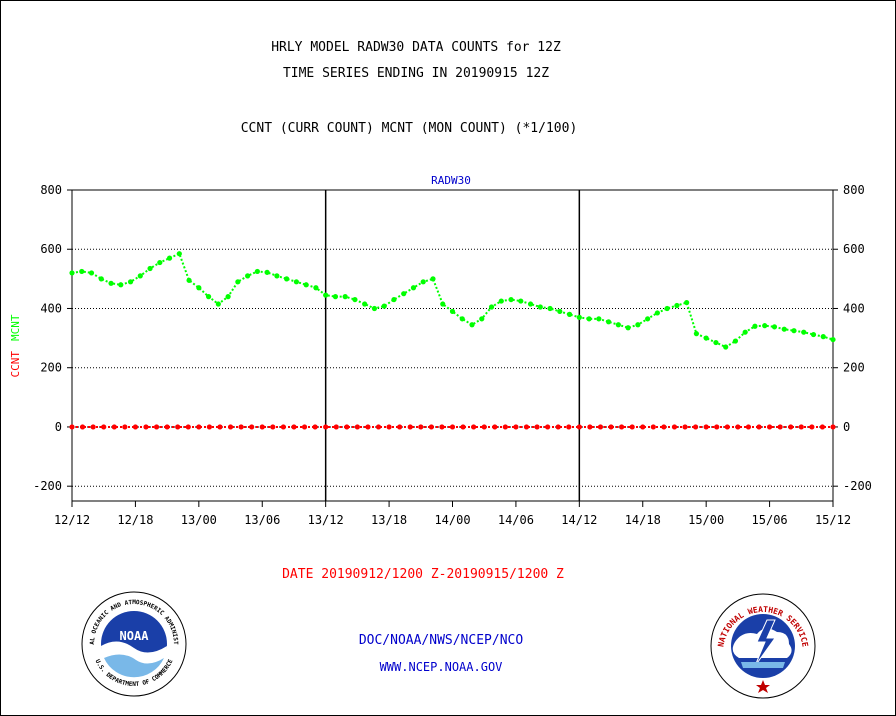 This screenshot has height=716, width=896. What do you see at coordinates (416, 47) in the screenshot?
I see `chart-title-line1: HRLY MODEL RADW30 DATA COUNTS for 12Z` at bounding box center [416, 47].